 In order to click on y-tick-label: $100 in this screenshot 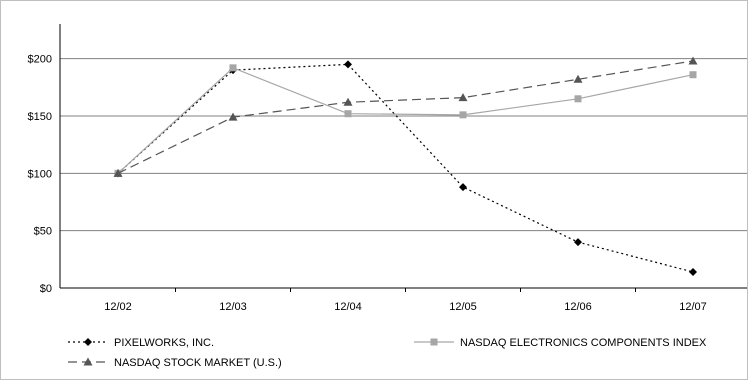, I will do `click(40, 174)`.